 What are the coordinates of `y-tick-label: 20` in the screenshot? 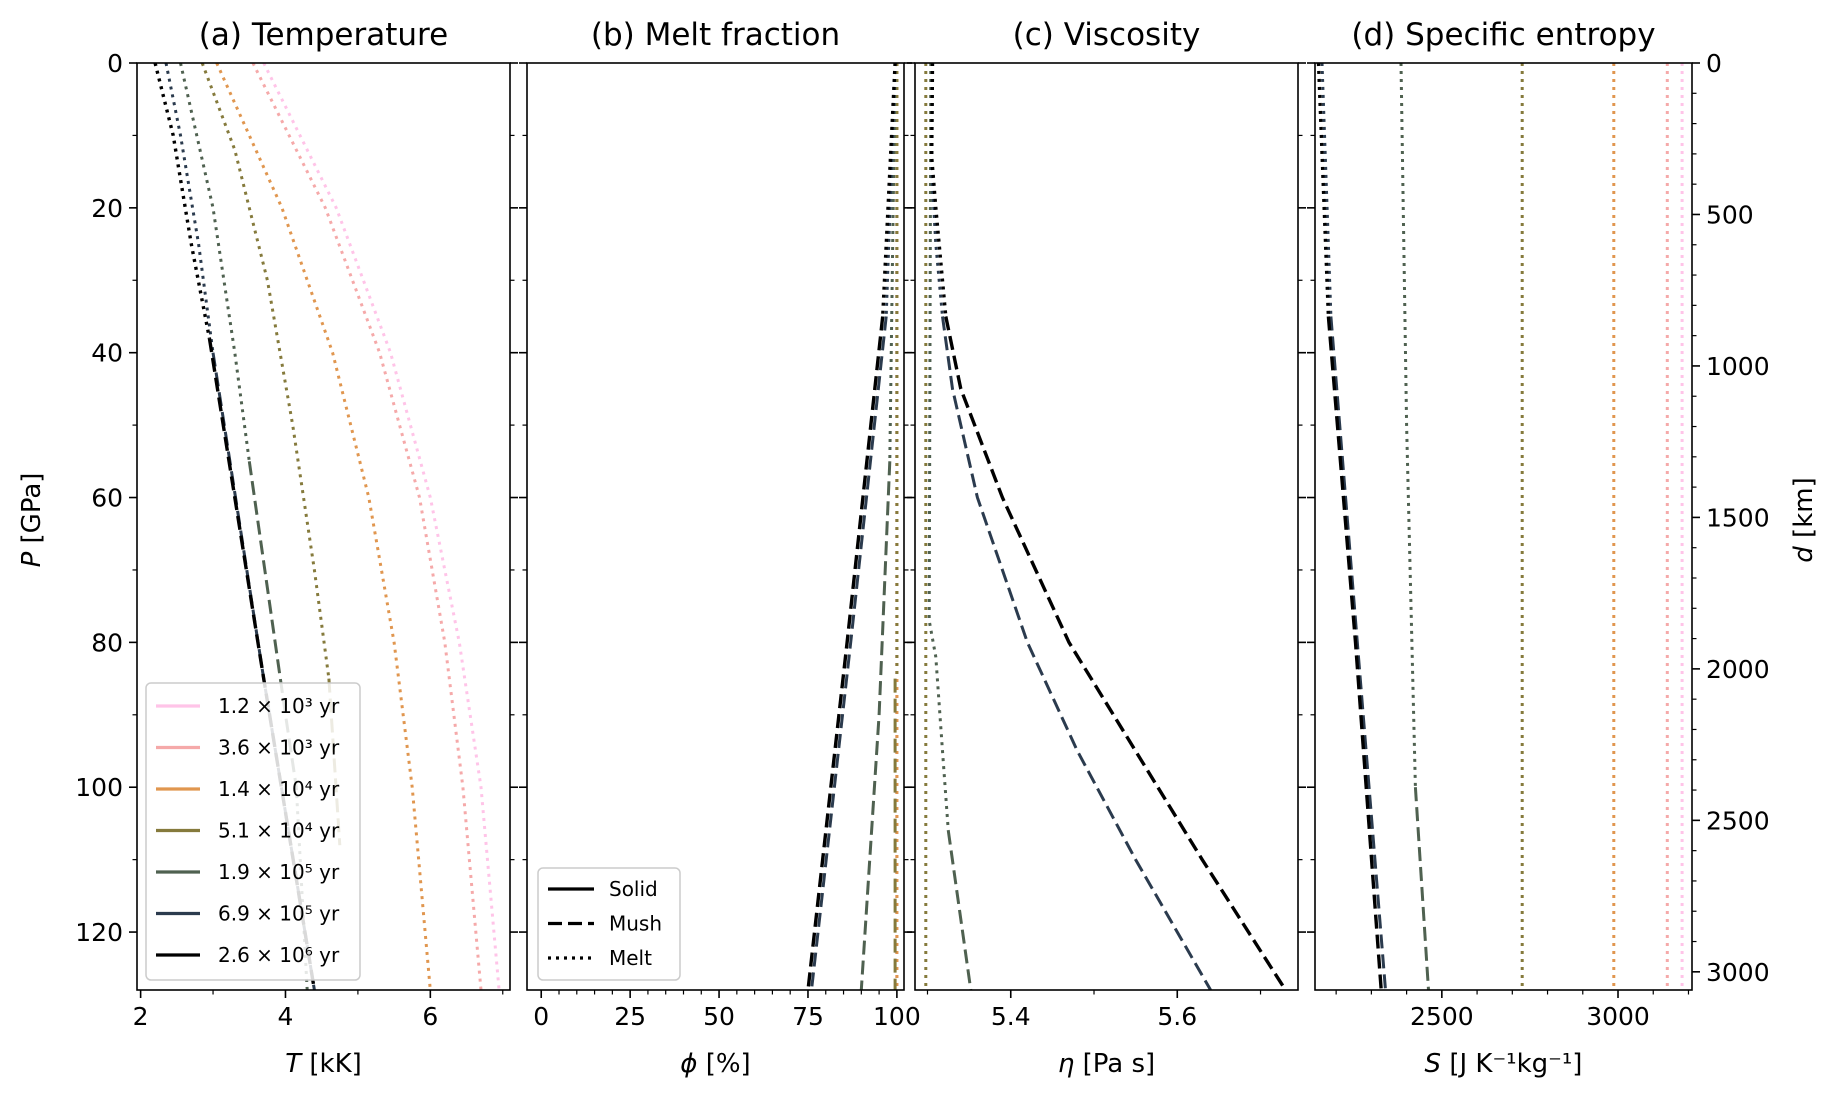 It's located at (107, 208).